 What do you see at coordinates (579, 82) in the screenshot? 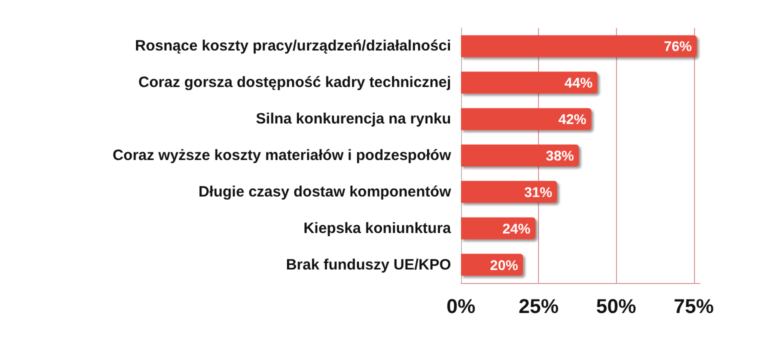
I see `data-label: 44%` at bounding box center [579, 82].